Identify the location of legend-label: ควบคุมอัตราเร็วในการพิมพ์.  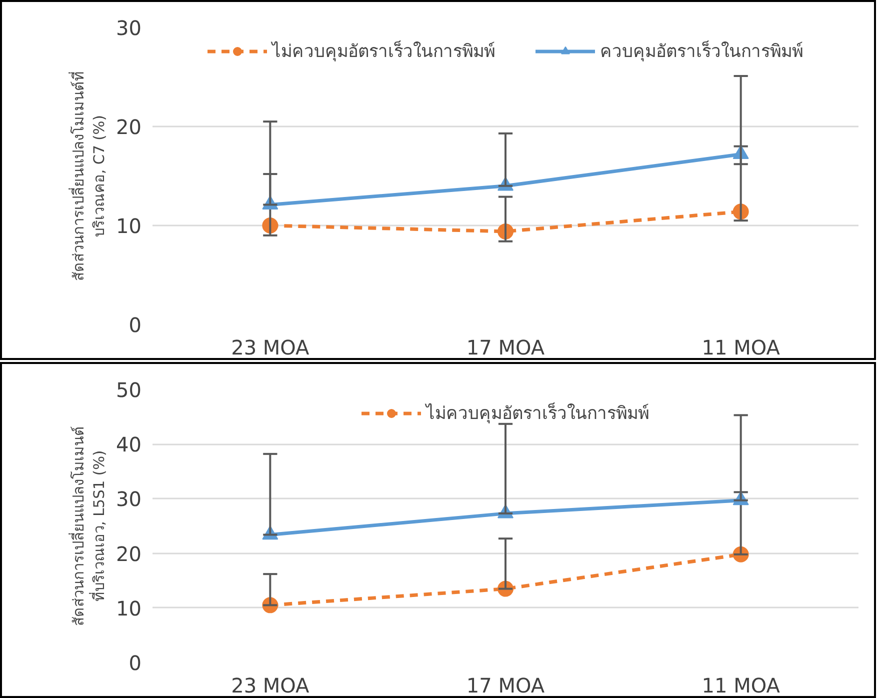
(701, 52).